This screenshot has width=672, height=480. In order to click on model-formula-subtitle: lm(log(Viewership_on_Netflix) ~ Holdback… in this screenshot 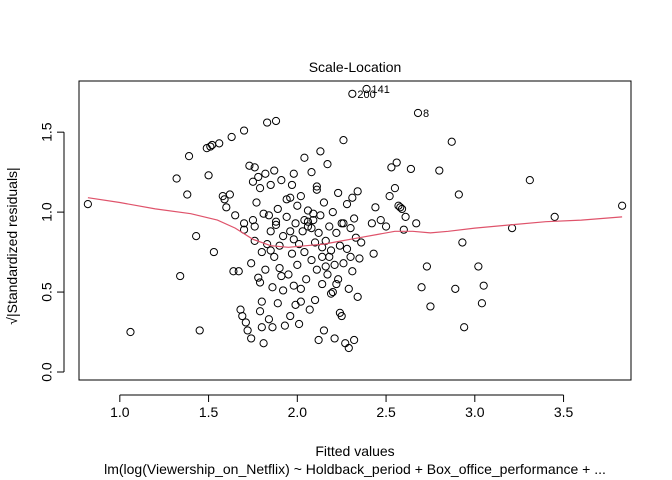, I will do `click(355, 469)`.